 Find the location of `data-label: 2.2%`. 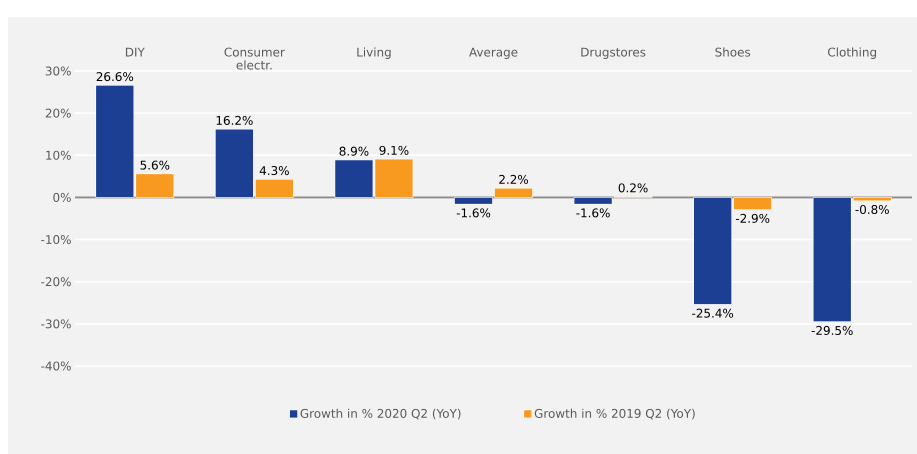

data-label: 2.2% is located at coordinates (513, 179).